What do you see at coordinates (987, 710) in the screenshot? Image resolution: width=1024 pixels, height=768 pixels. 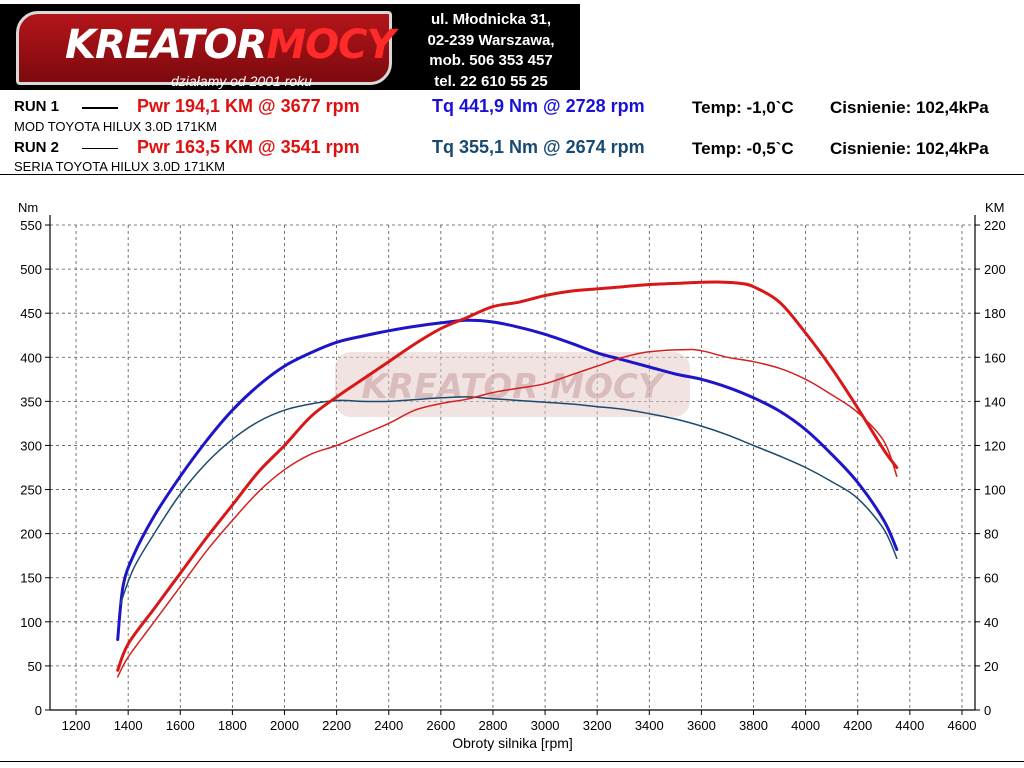 I see `y-right-tick-label: 0` at bounding box center [987, 710].